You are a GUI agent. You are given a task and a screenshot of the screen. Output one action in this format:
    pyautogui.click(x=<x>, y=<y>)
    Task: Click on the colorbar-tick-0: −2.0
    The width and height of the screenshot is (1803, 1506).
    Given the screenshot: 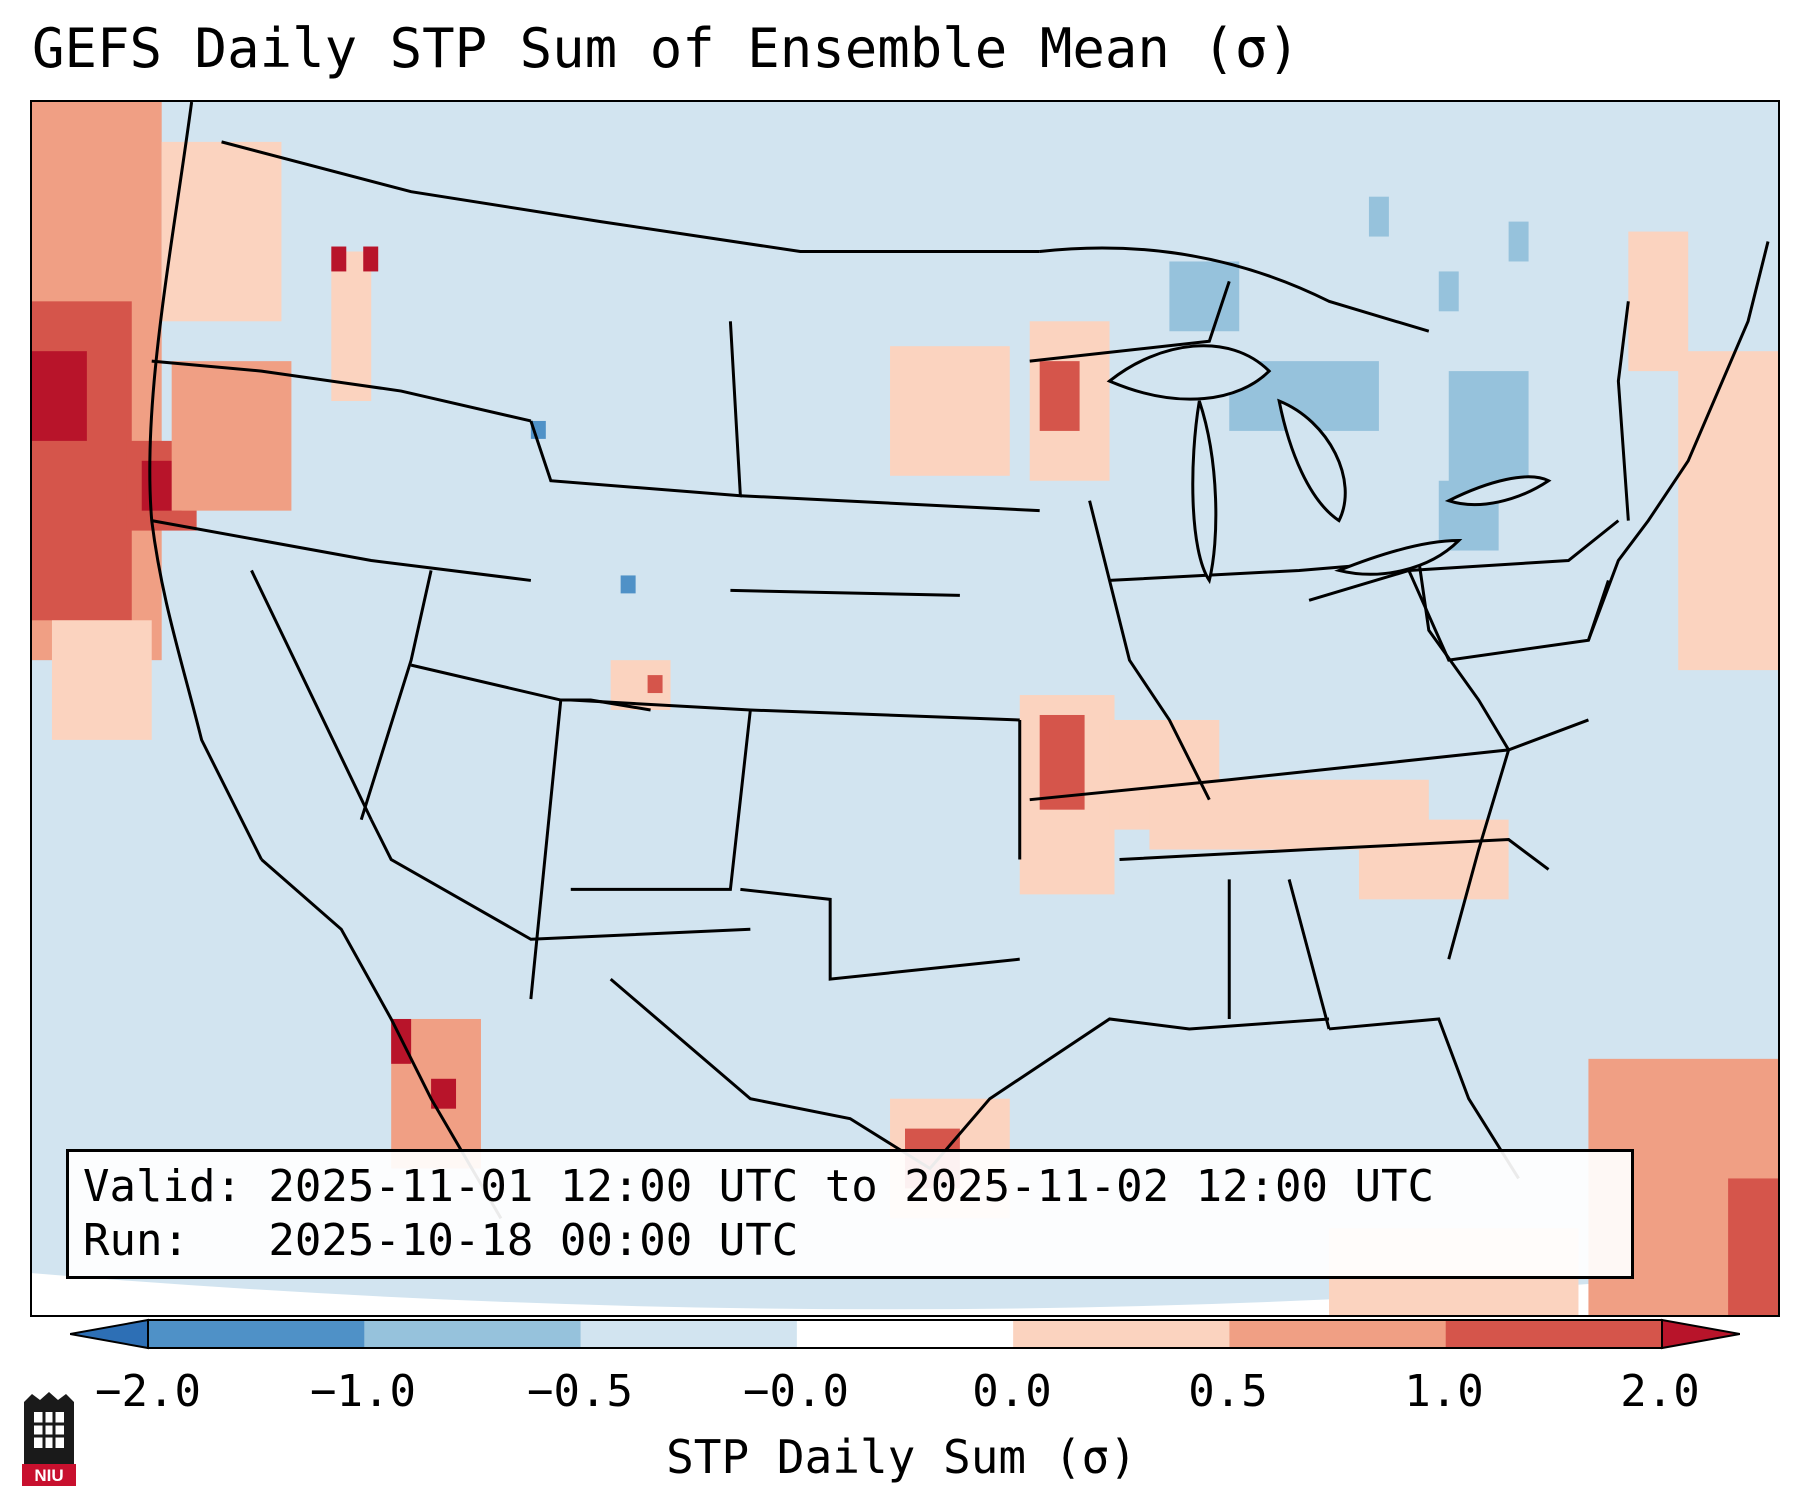 What is the action you would take?
    pyautogui.click(x=148, y=1391)
    